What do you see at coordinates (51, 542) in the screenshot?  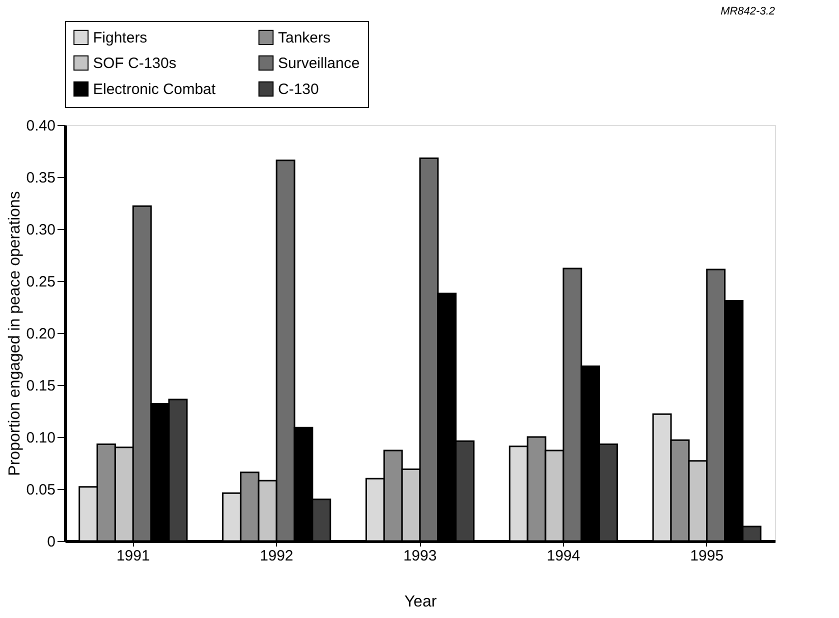 I see `y-tick-label: 0` at bounding box center [51, 542].